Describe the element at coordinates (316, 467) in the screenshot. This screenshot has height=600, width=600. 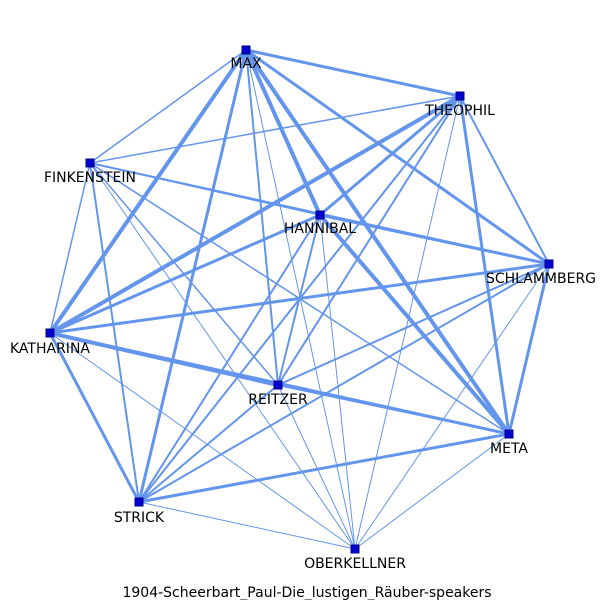
I see `edge-reitzer-oberkellner` at that location.